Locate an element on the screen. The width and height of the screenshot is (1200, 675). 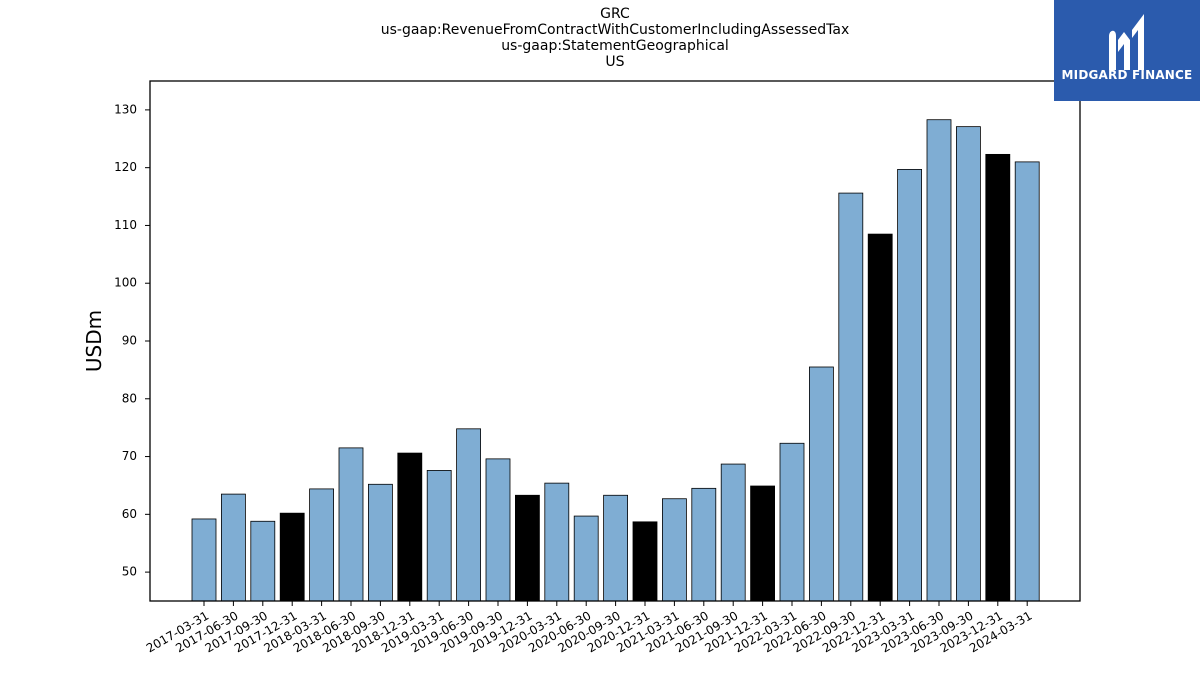
midgard-logo-icon is located at coordinates (1126, 42).